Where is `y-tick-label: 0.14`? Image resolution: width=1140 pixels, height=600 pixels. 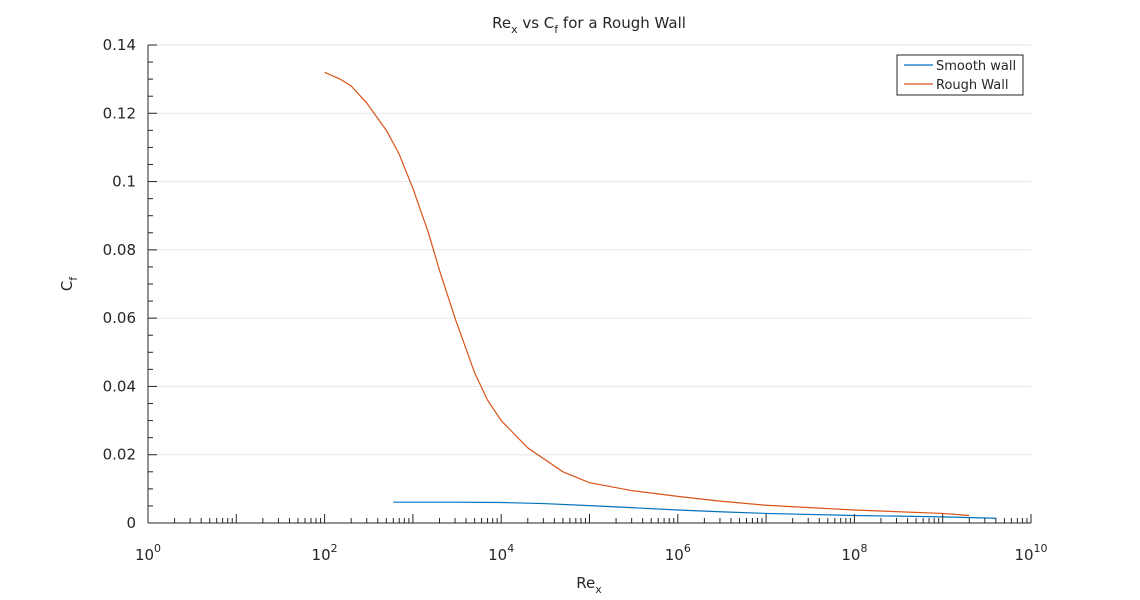
y-tick-label: 0.14 is located at coordinates (119, 45).